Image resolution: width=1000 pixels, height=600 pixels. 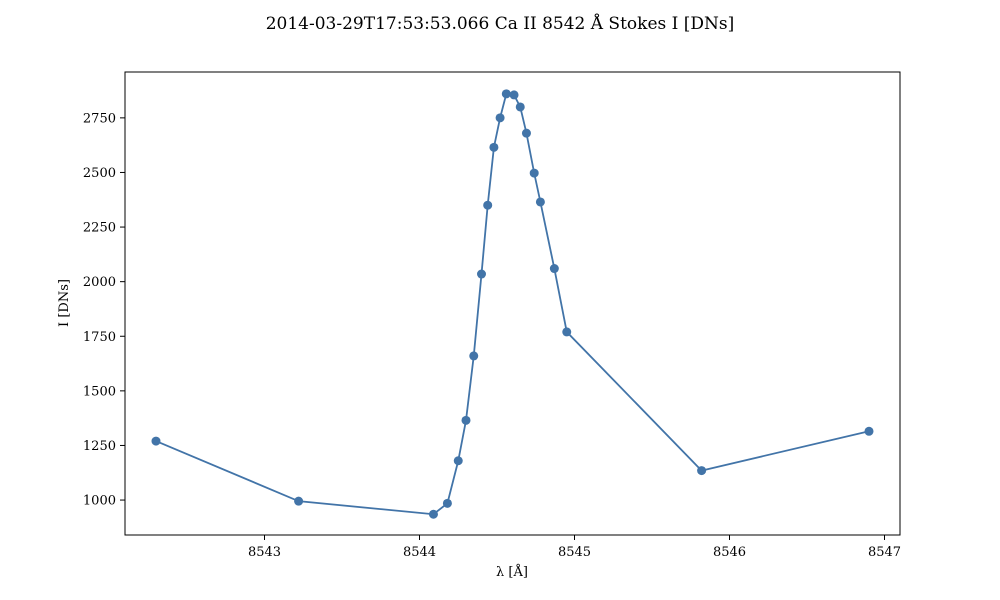 What do you see at coordinates (99, 337) in the screenshot?
I see `y-tick-label: 1750` at bounding box center [99, 337].